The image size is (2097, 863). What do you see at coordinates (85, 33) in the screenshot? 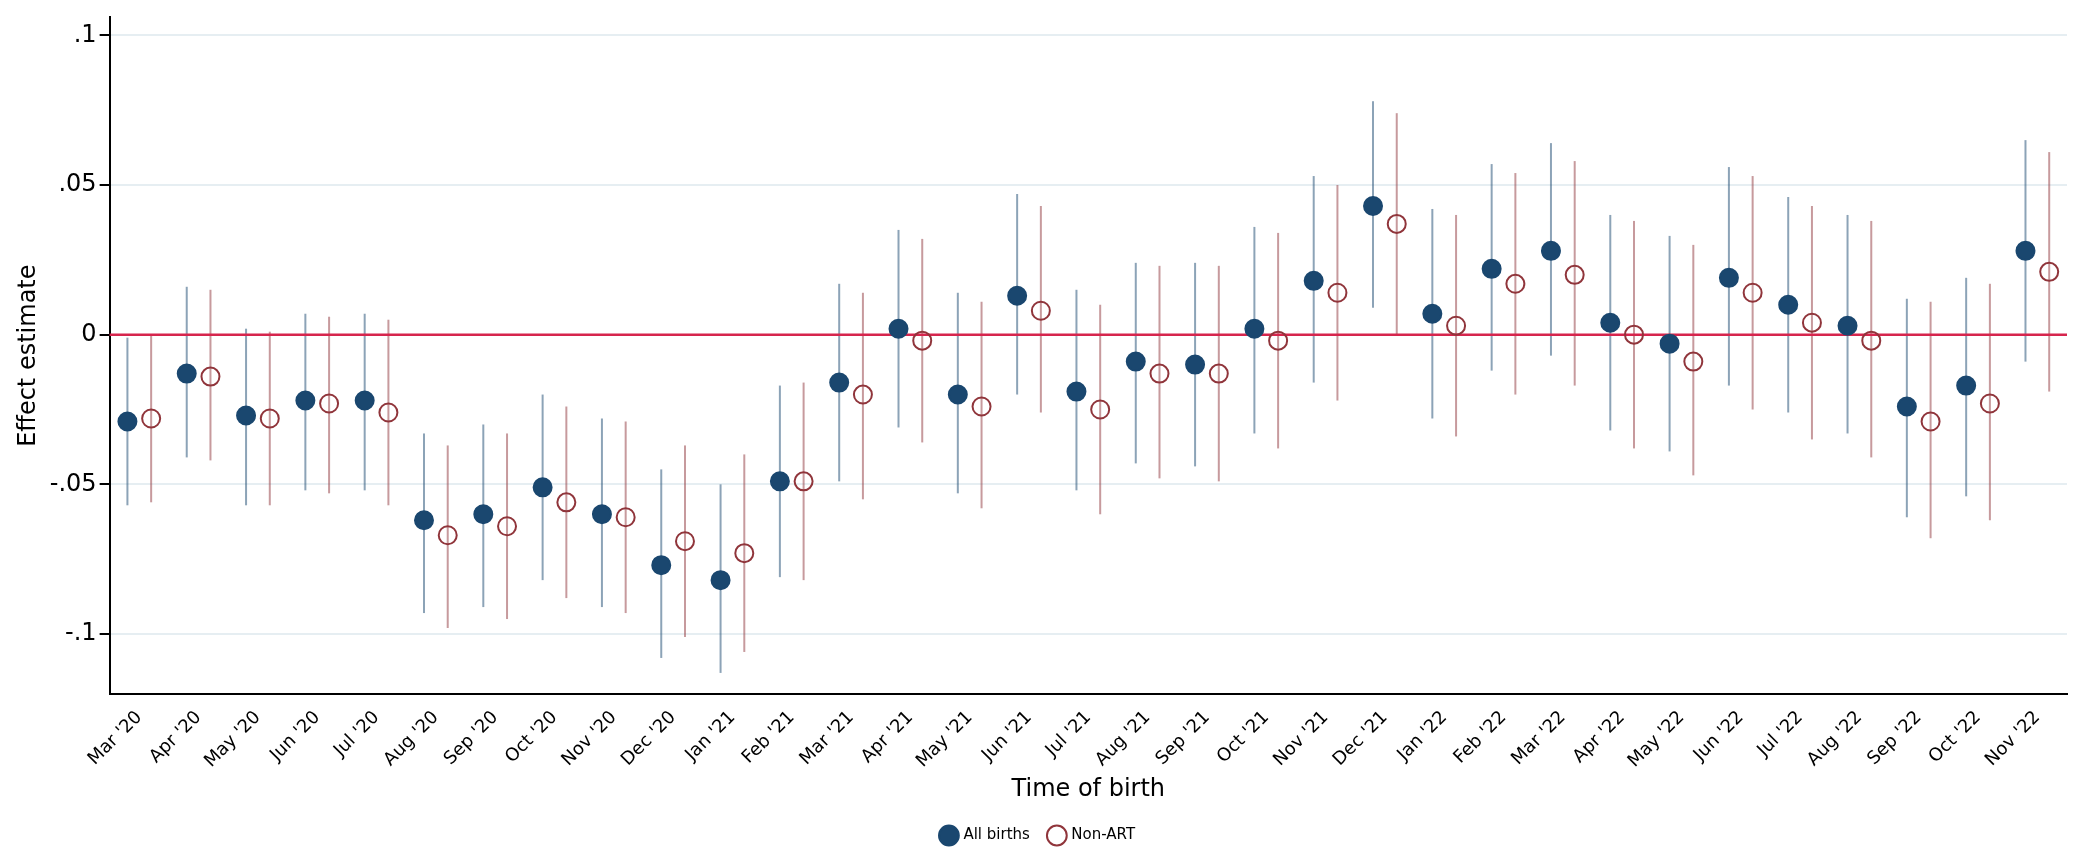
I see `y-tick-label: .1` at bounding box center [85, 33].